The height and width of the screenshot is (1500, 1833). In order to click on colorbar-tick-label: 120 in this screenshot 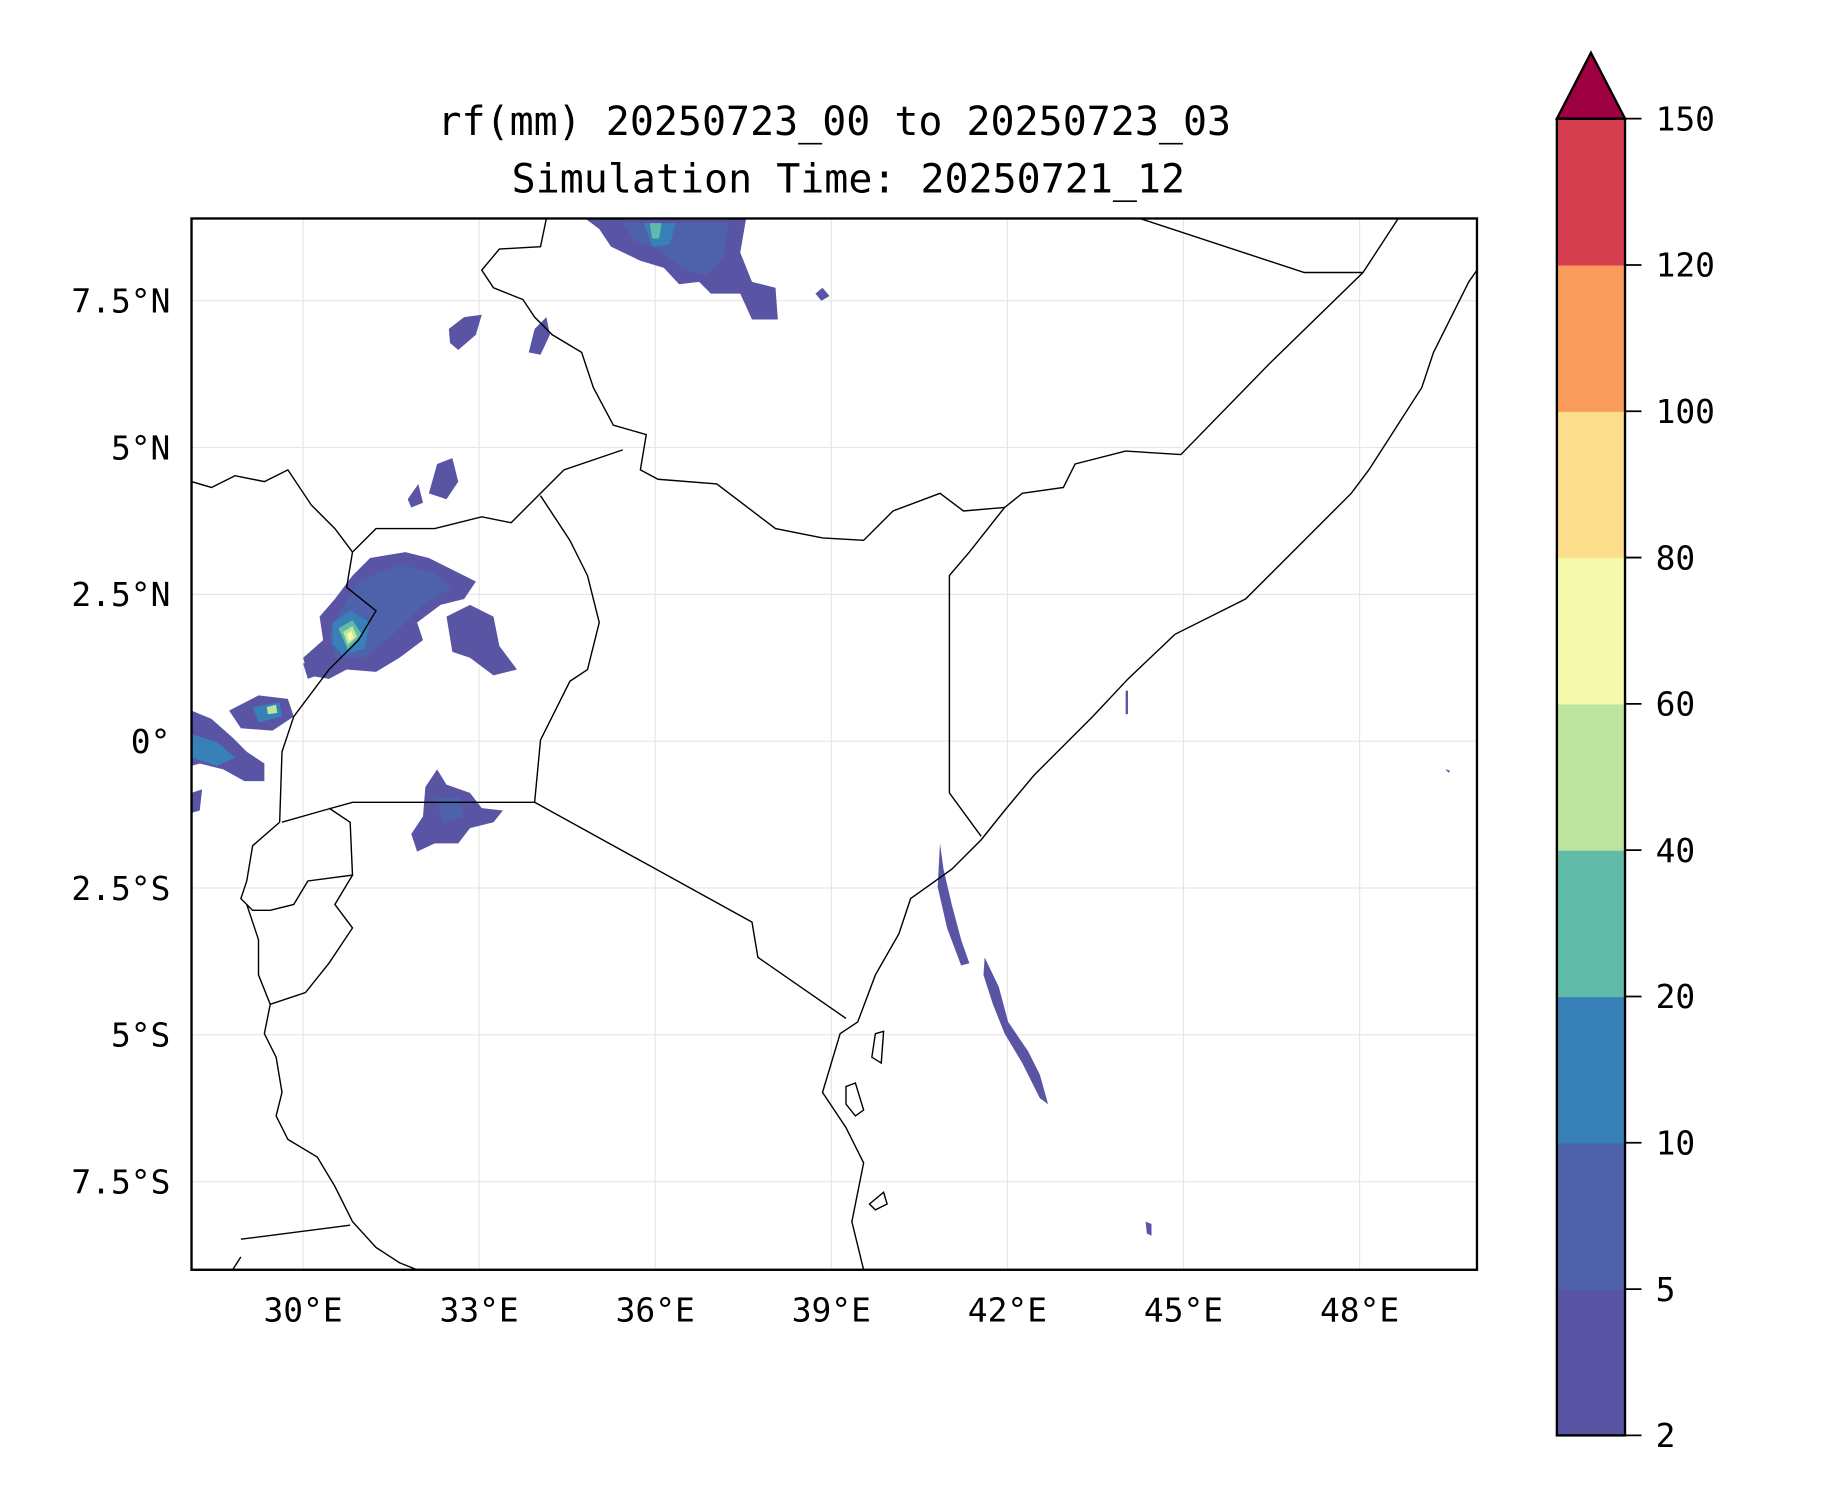, I will do `click(1685, 265)`.